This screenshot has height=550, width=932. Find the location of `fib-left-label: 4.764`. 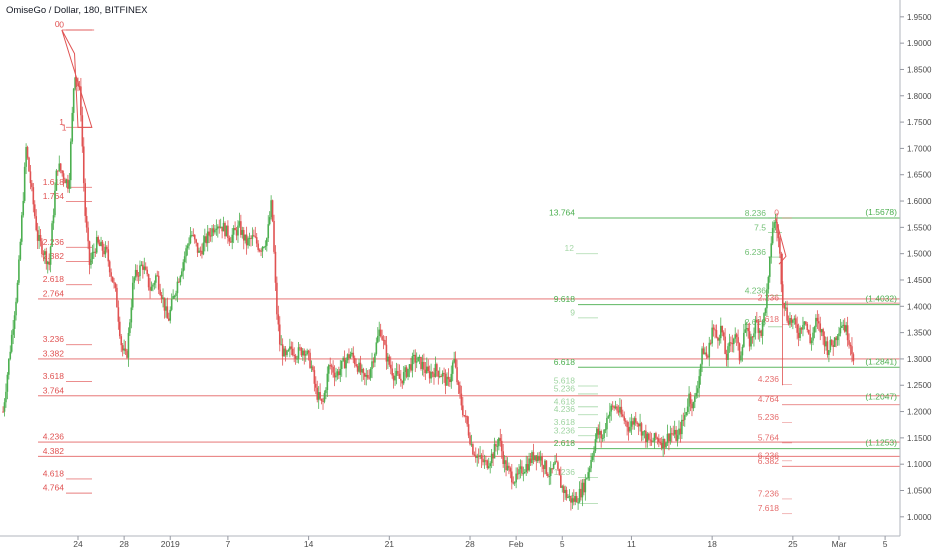

fib-left-label: 4.764 is located at coordinates (54, 488).